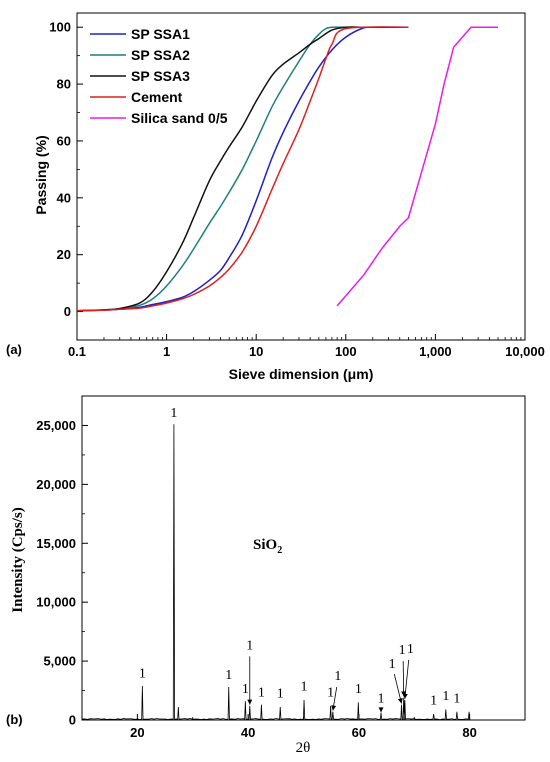 Image resolution: width=550 pixels, height=762 pixels. What do you see at coordinates (267, 546) in the screenshot?
I see `panel-b-annotation: SiO2` at bounding box center [267, 546].